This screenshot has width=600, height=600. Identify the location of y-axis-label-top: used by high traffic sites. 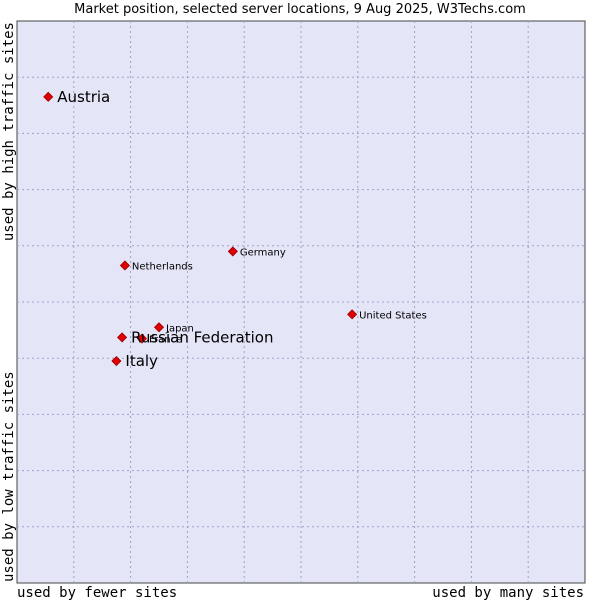
(9, 131).